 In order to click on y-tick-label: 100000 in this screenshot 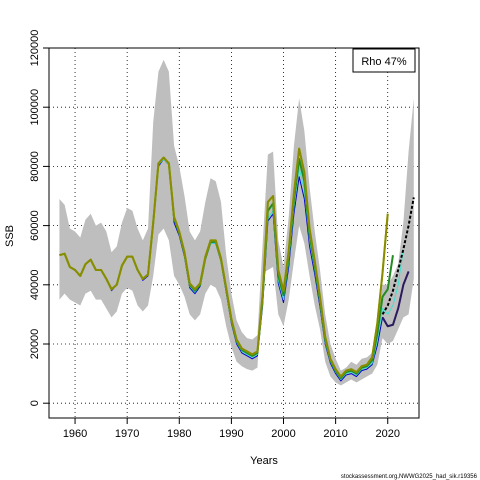, I will do `click(35, 107)`.